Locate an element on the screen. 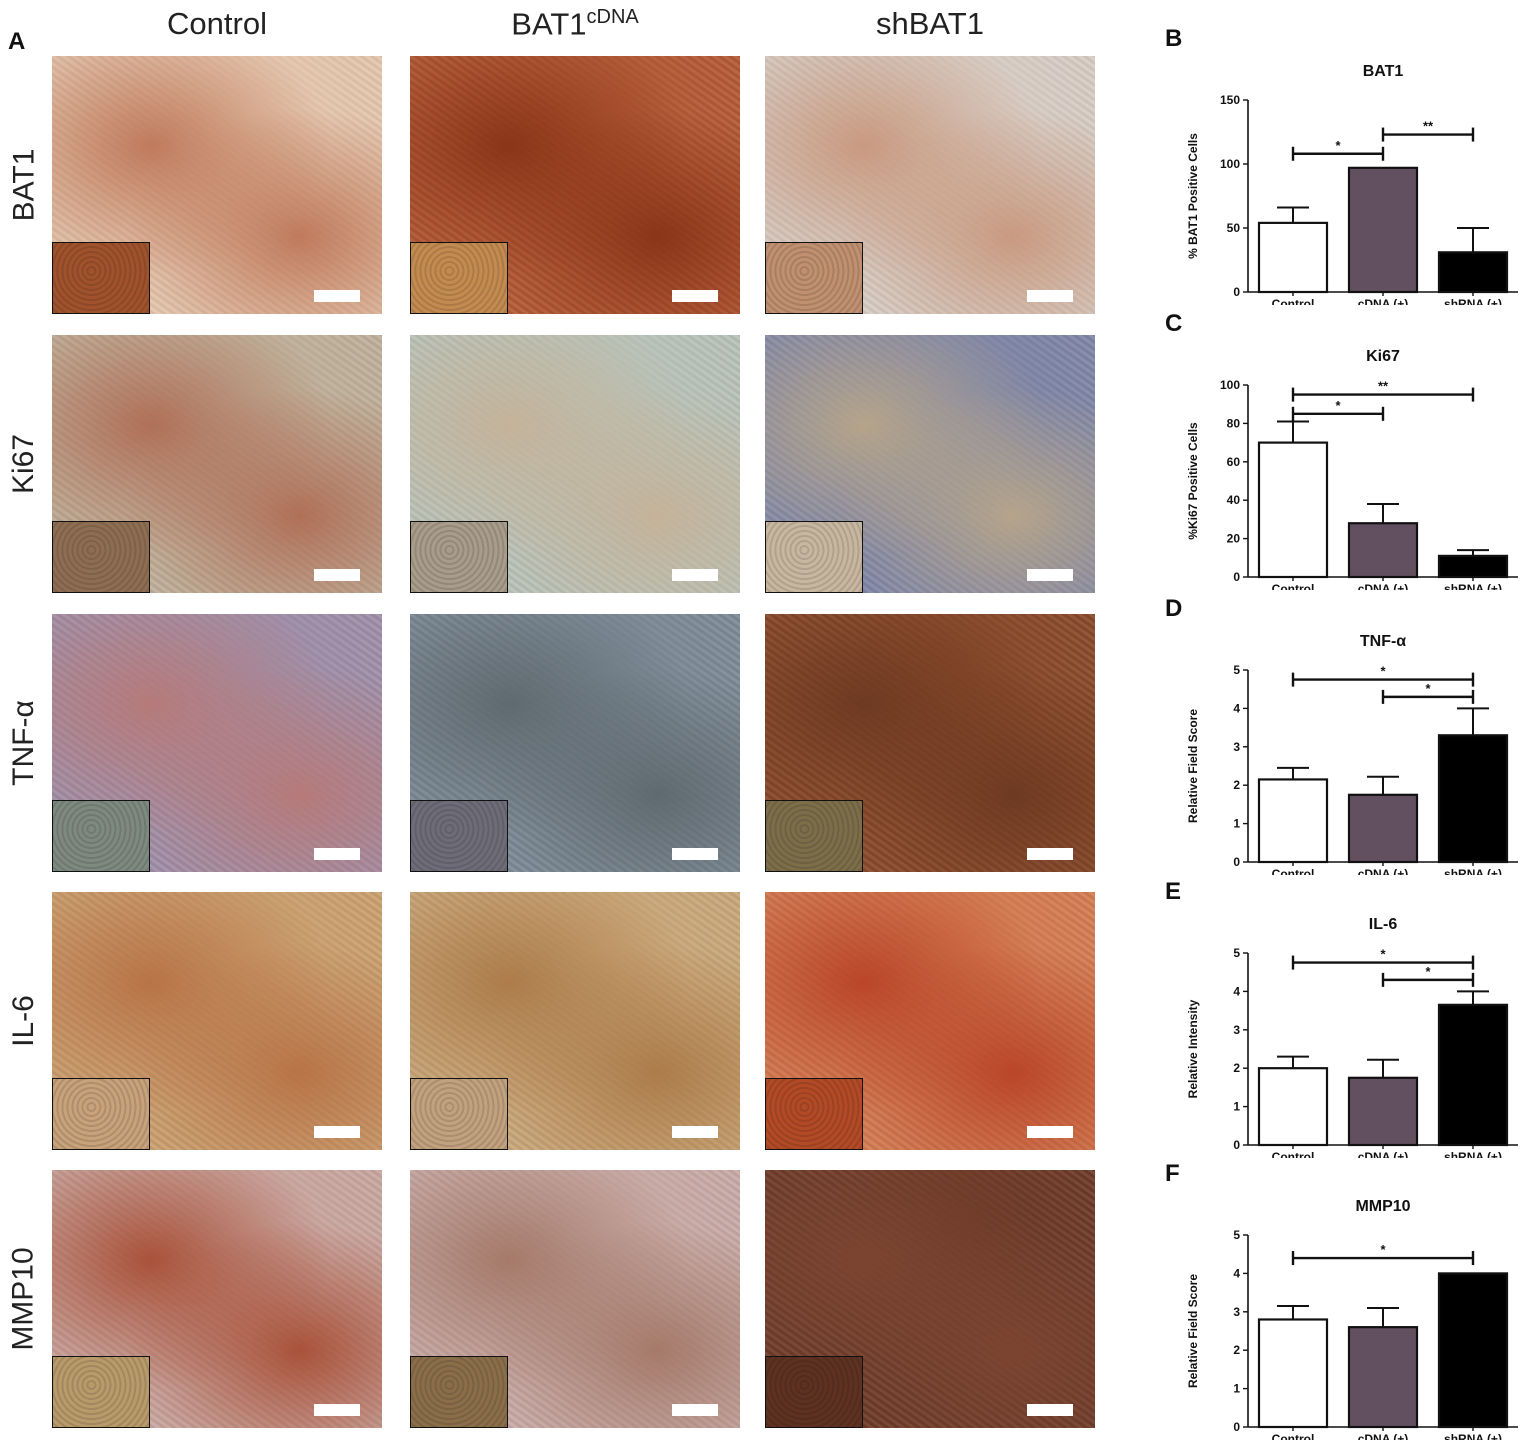 Image resolution: width=1535 pixels, height=1448 pixels. column-title-shbat1: shBAT1 is located at coordinates (930, 24).